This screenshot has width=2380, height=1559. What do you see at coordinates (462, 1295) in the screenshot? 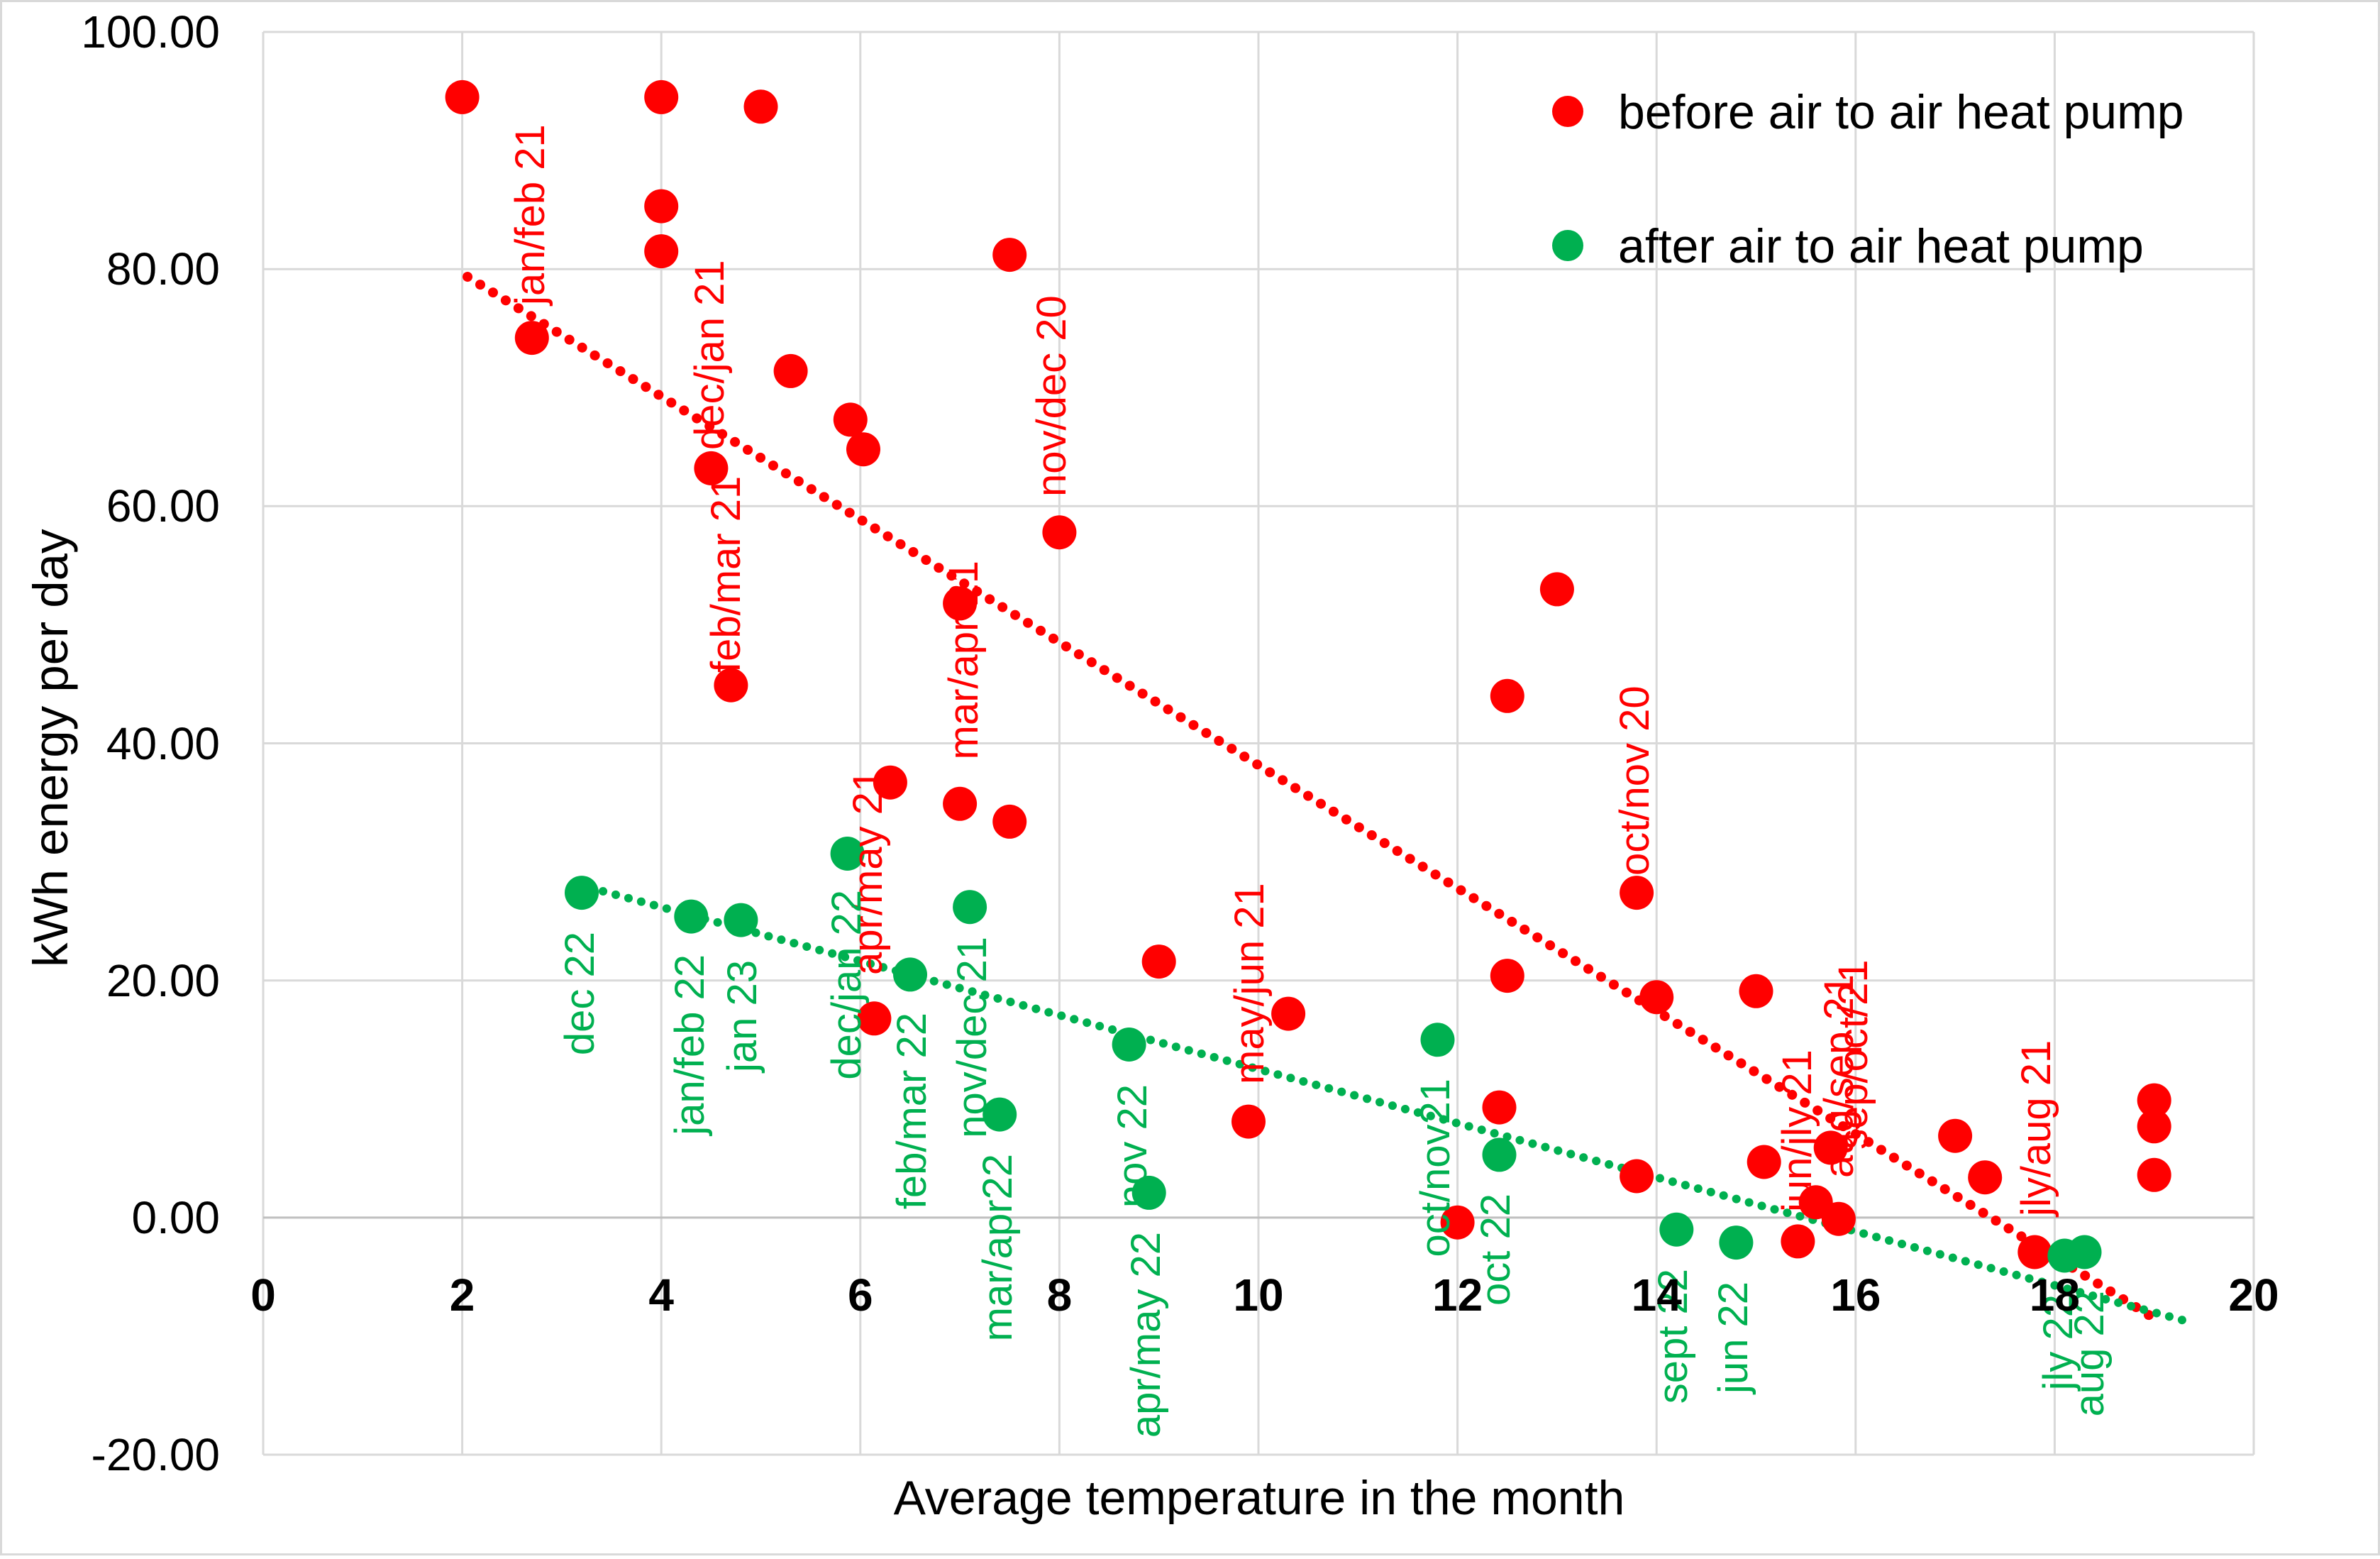
I see `svg-text: 2` at bounding box center [462, 1295].